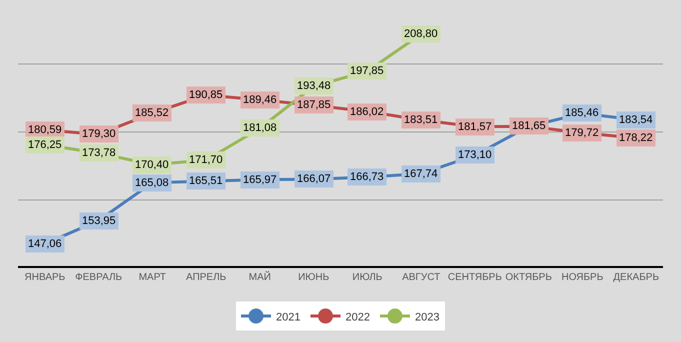 This screenshot has height=342, width=681. I want to click on x-tick-label: ОКТЯБРЬ, so click(528, 277).